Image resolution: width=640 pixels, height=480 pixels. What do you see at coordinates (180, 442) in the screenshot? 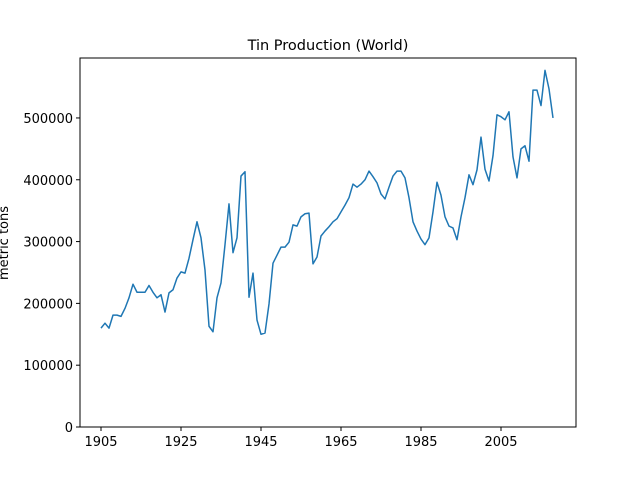
I see `x-tick-label: 1925` at bounding box center [180, 442].